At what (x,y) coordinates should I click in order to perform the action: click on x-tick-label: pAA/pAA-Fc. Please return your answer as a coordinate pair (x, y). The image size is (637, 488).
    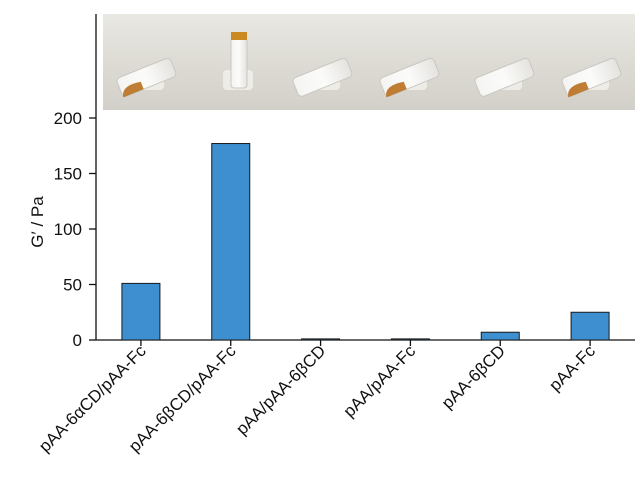
    Looking at the image, I should click on (380, 381).